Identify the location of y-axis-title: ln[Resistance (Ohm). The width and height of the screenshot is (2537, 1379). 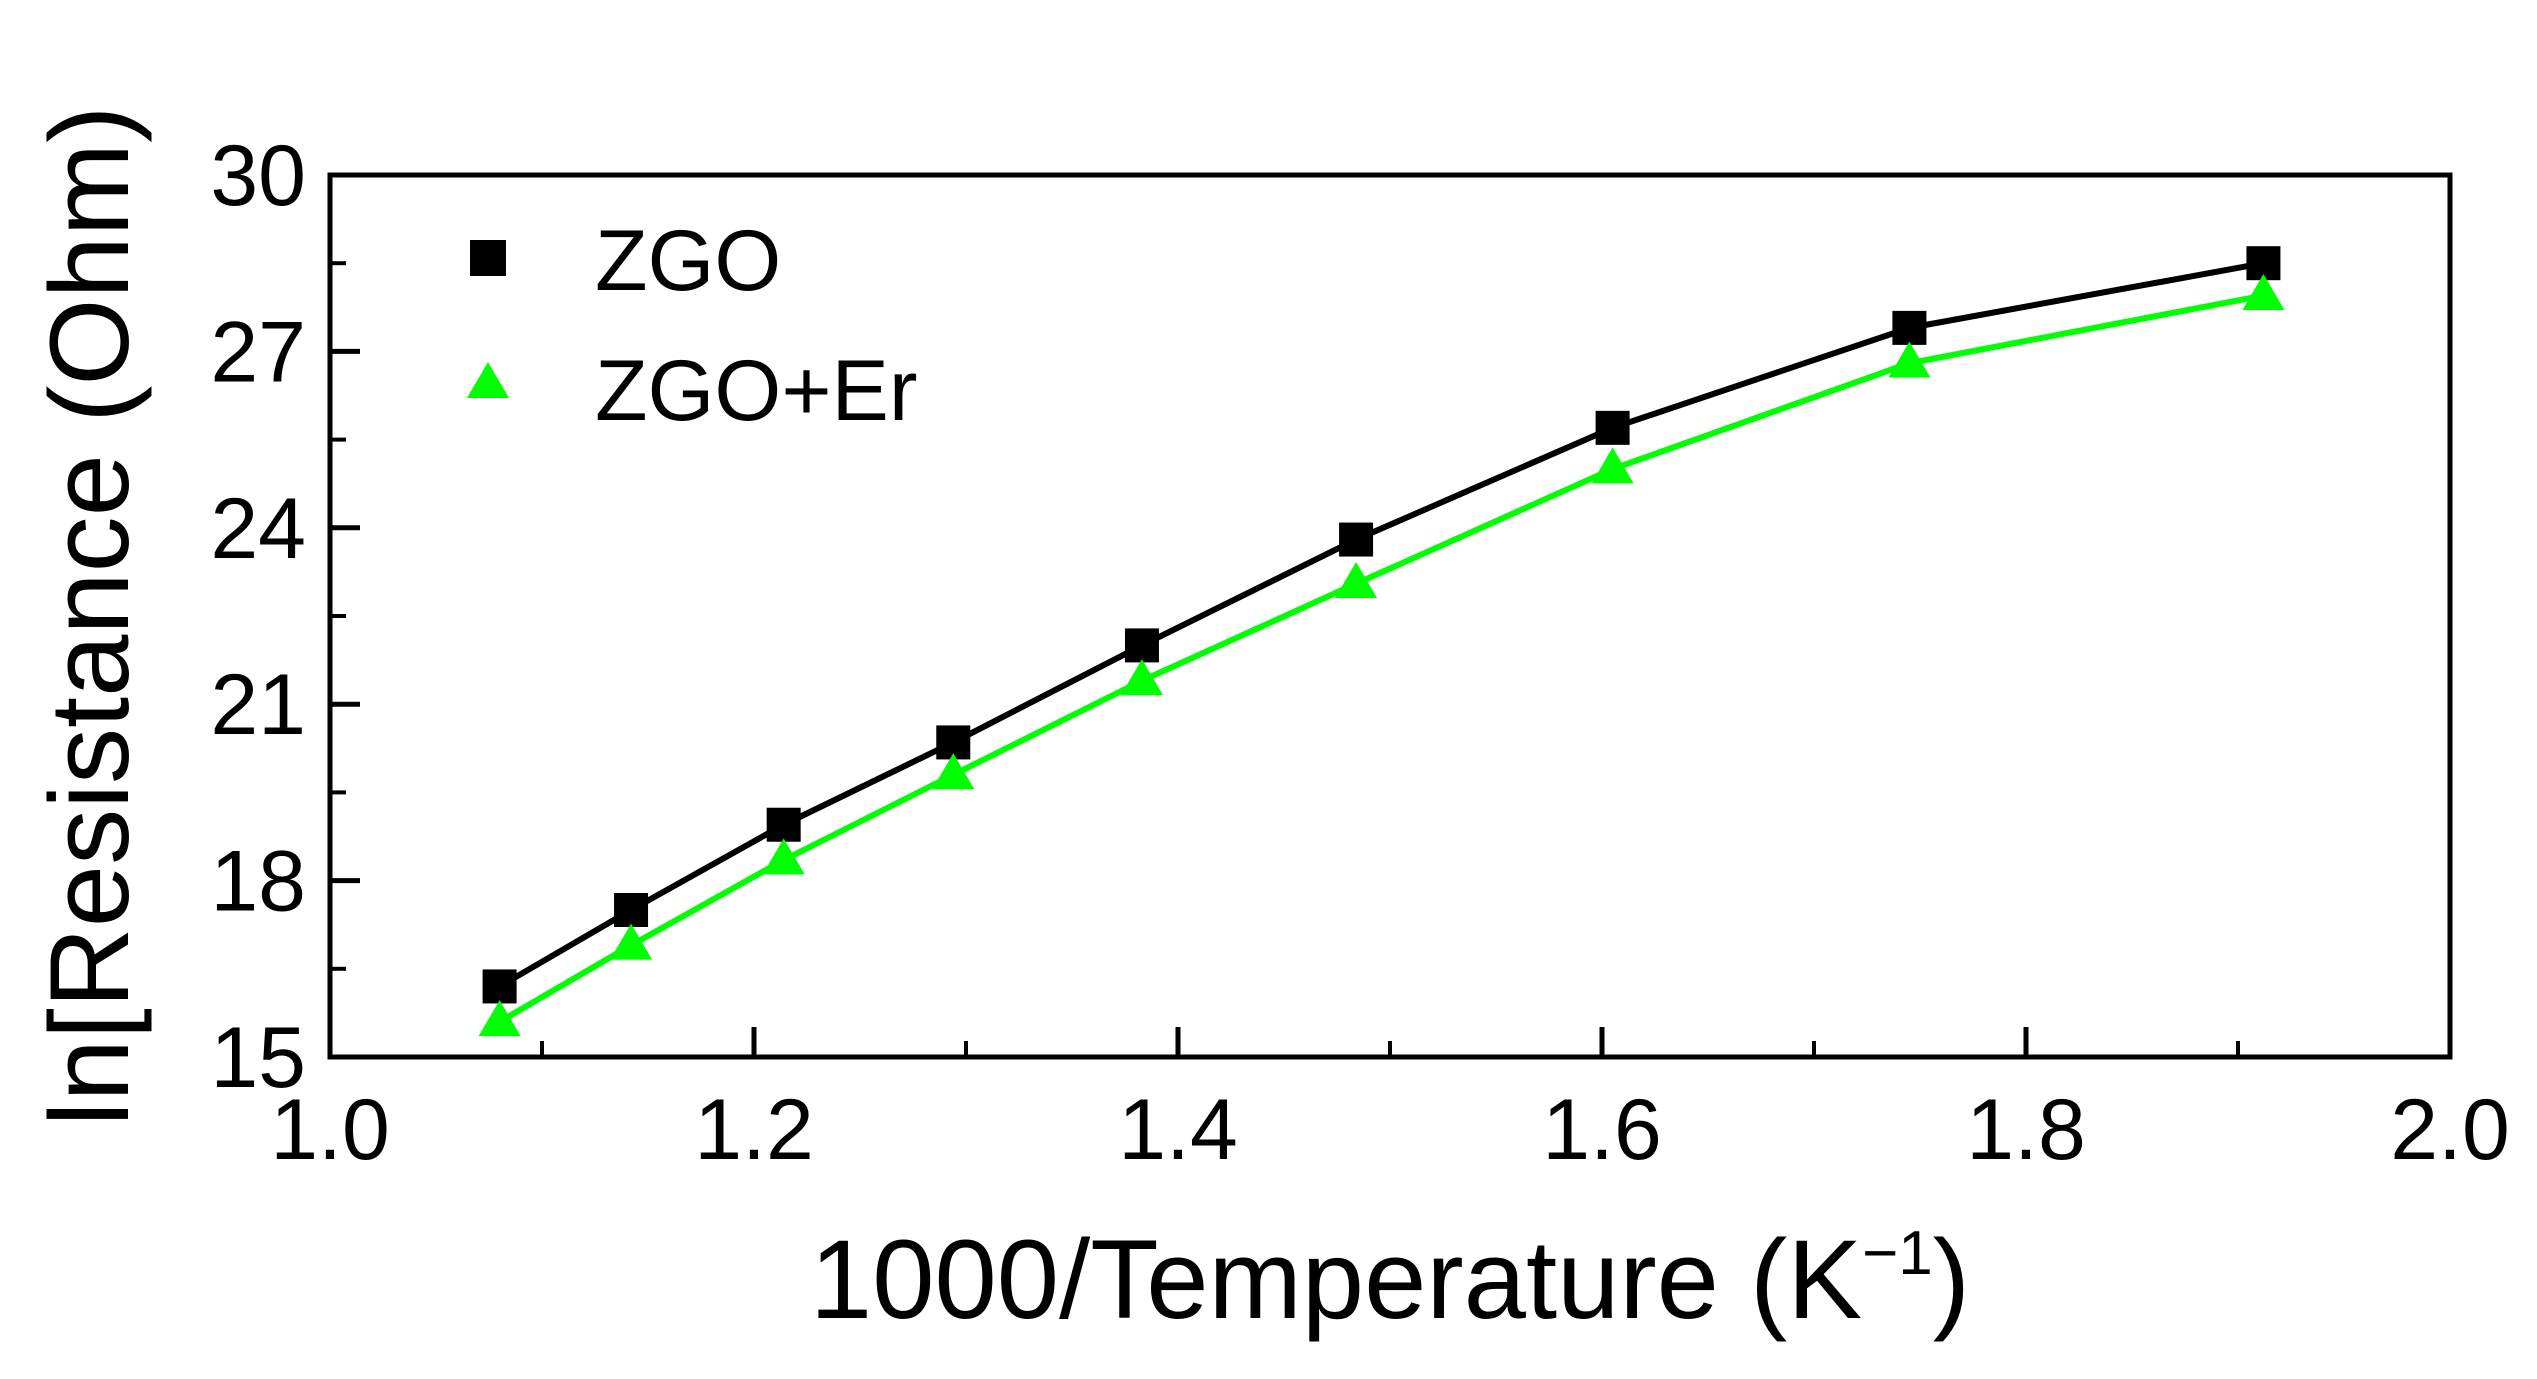
(89, 616).